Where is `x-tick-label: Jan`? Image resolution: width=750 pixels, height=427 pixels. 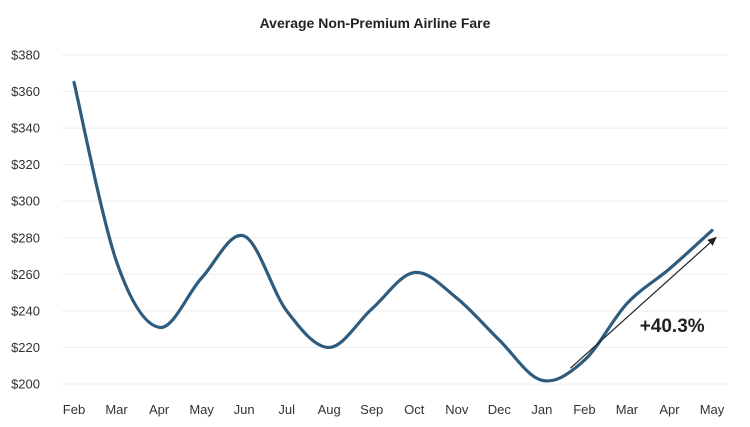 x-tick-label: Jan is located at coordinates (541, 409).